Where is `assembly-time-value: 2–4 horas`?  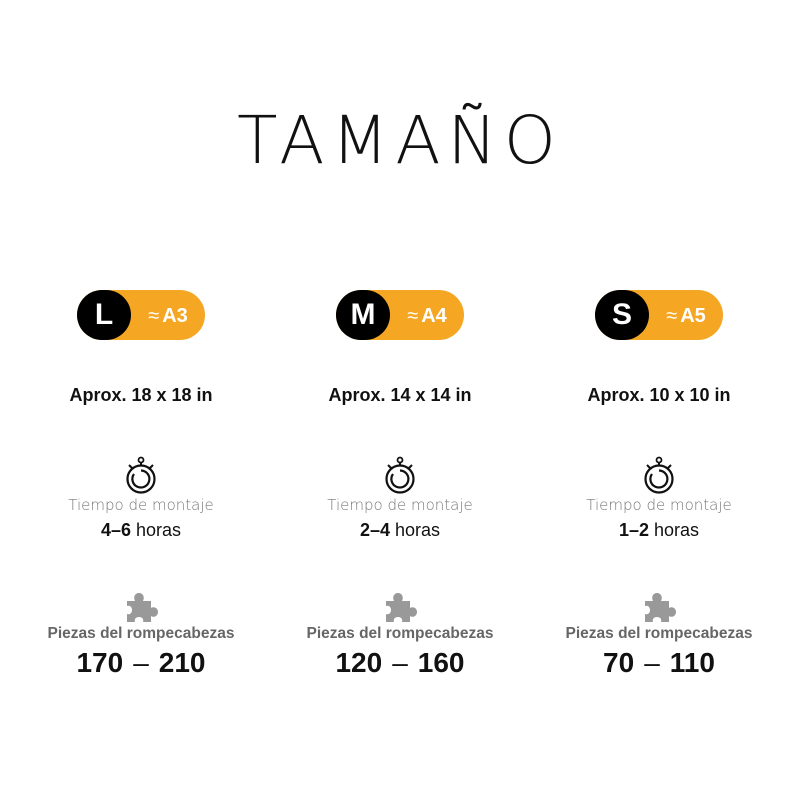
assembly-time-value: 2–4 horas is located at coordinates (400, 530).